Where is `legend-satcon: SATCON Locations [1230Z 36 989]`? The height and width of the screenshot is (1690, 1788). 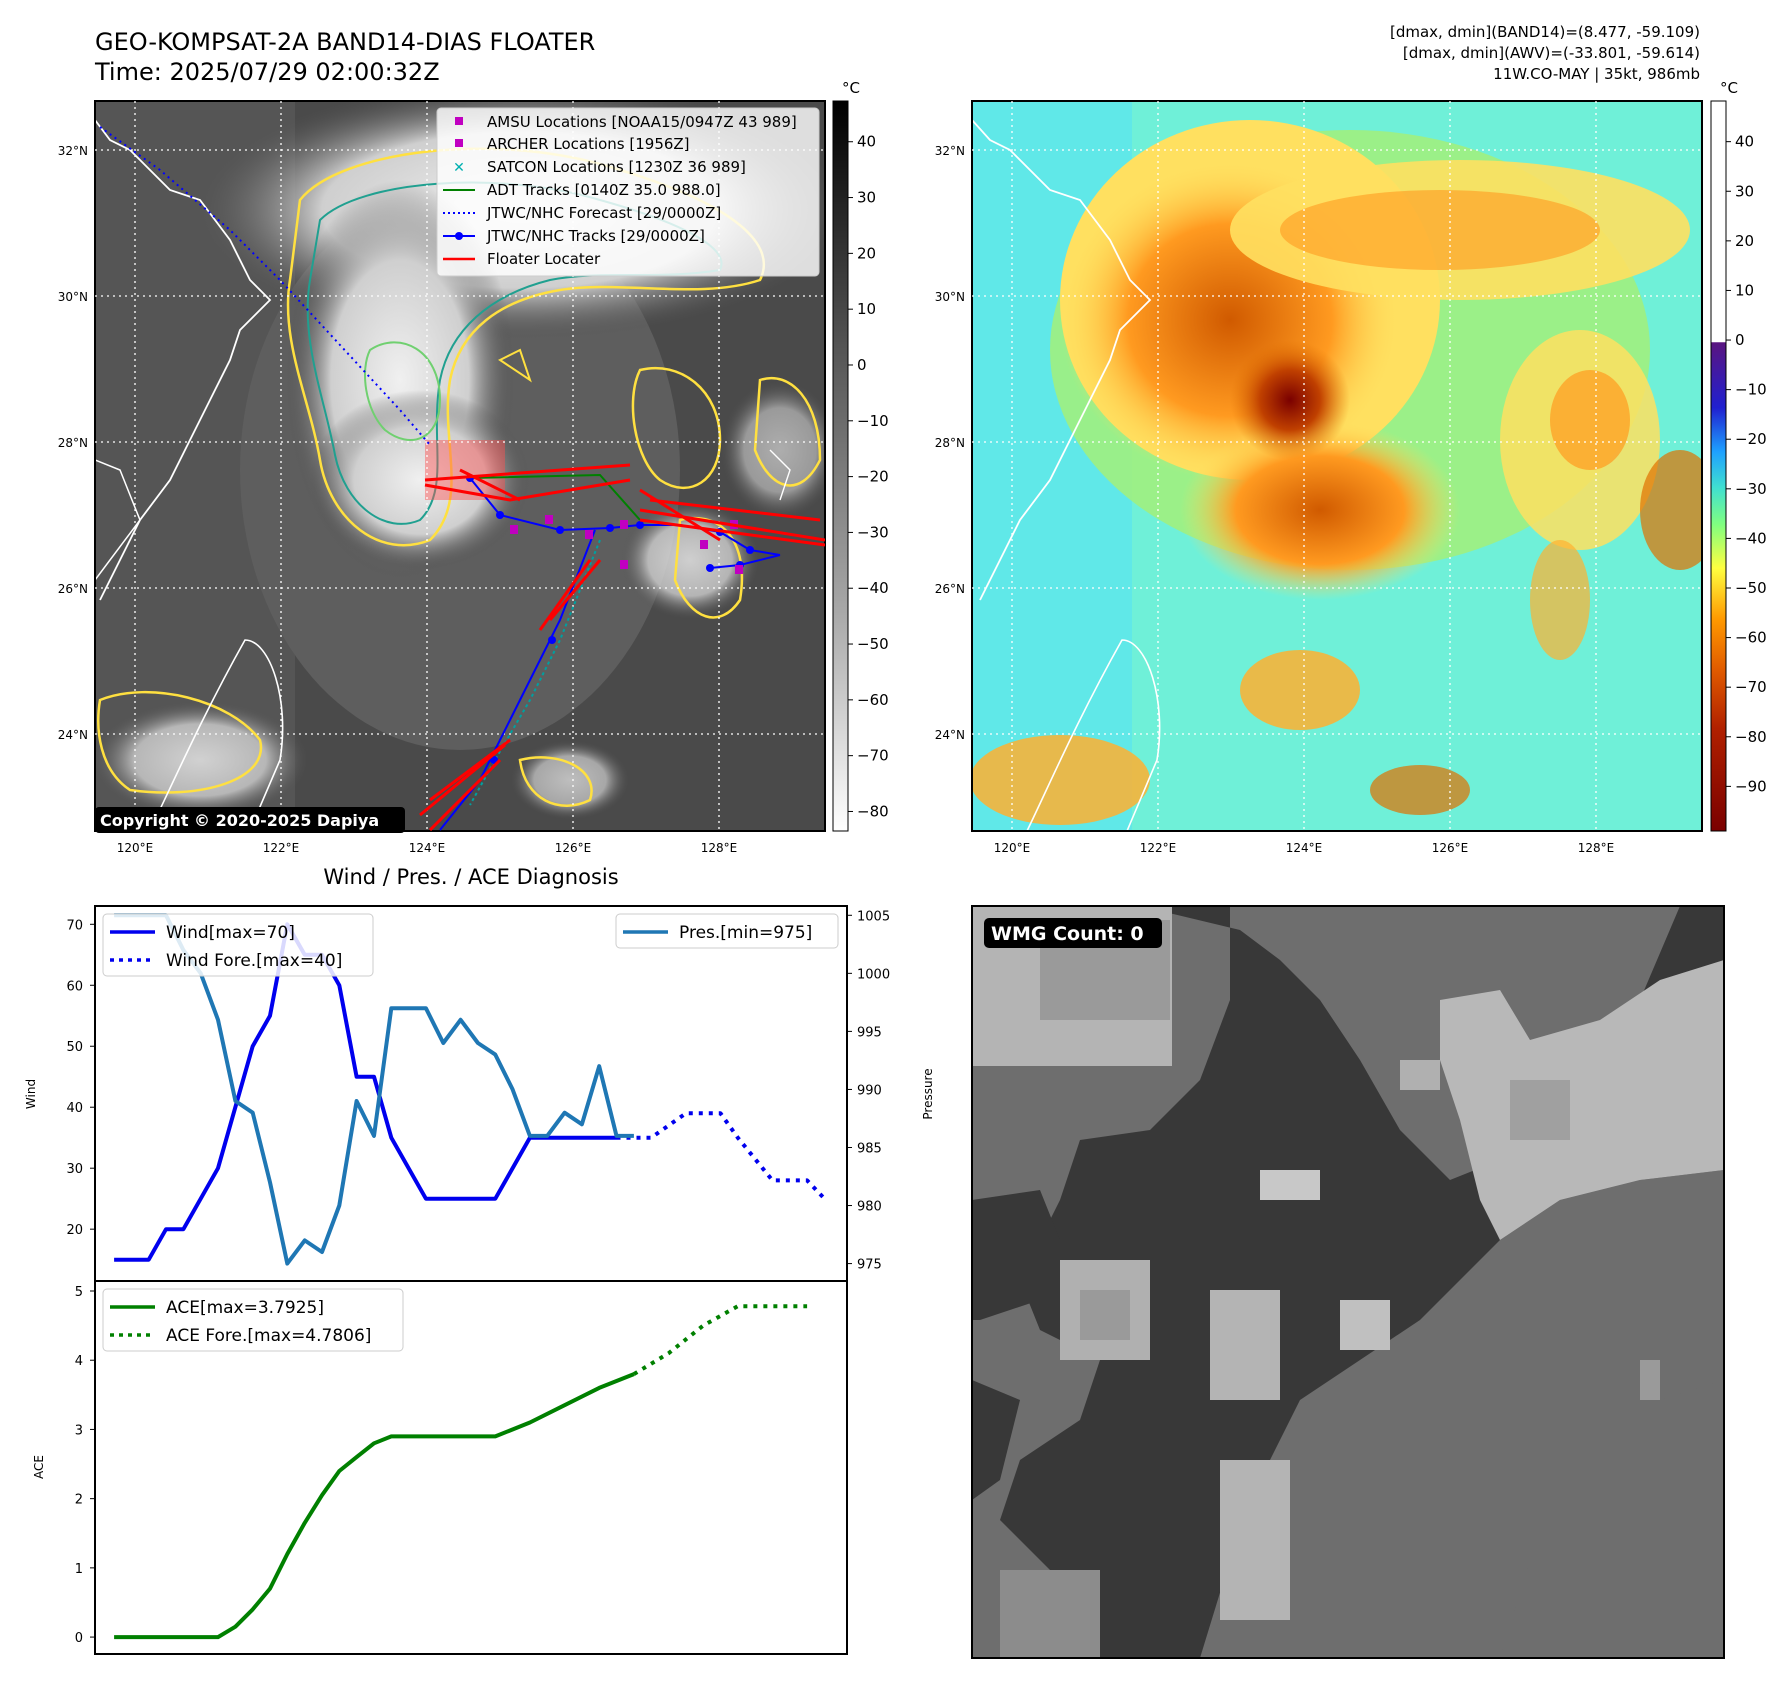
legend-satcon: SATCON Locations [1230Z 36 989] is located at coordinates (616, 167).